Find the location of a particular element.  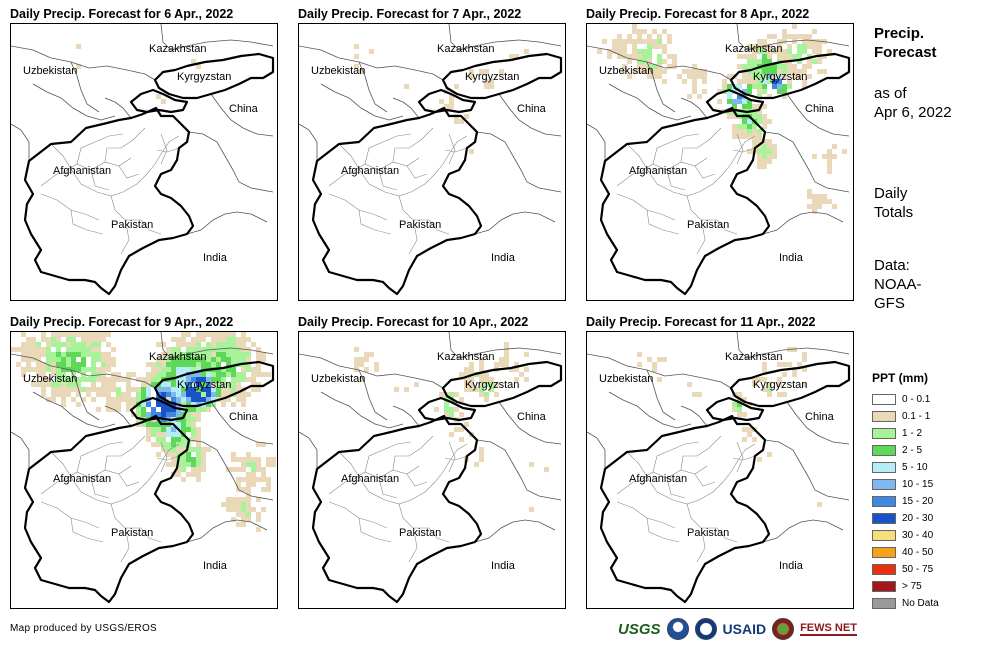

label-pakistan: Pakistan is located at coordinates (420, 533).